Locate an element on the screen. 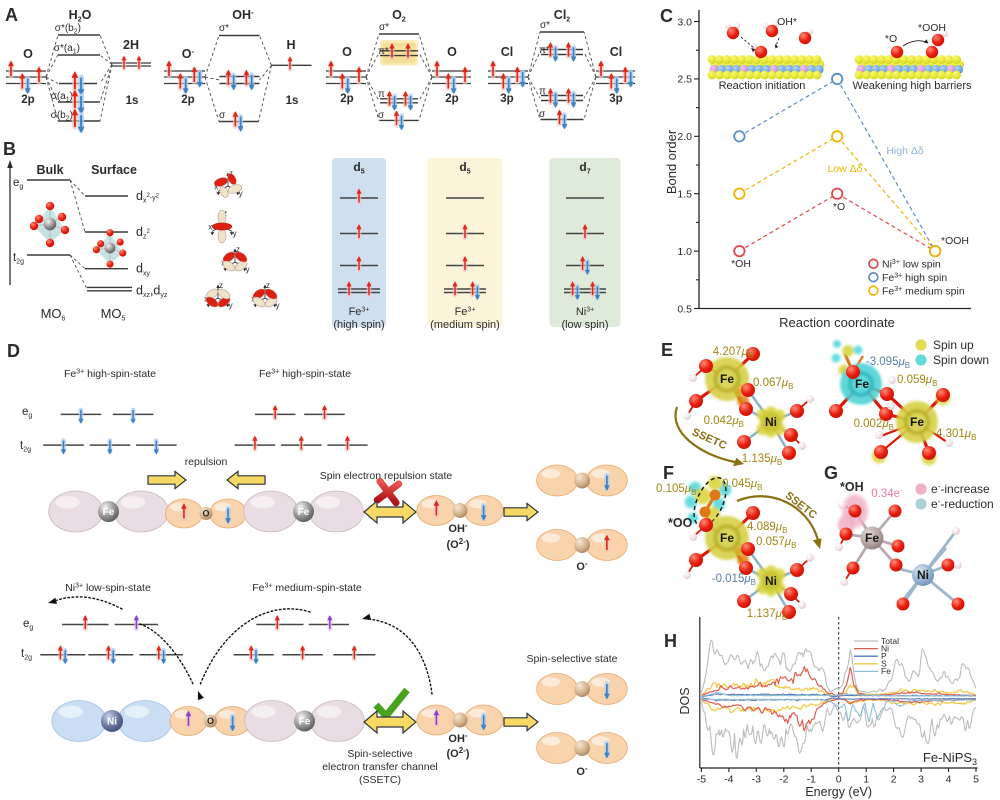  svg-text: D is located at coordinates (13, 351).